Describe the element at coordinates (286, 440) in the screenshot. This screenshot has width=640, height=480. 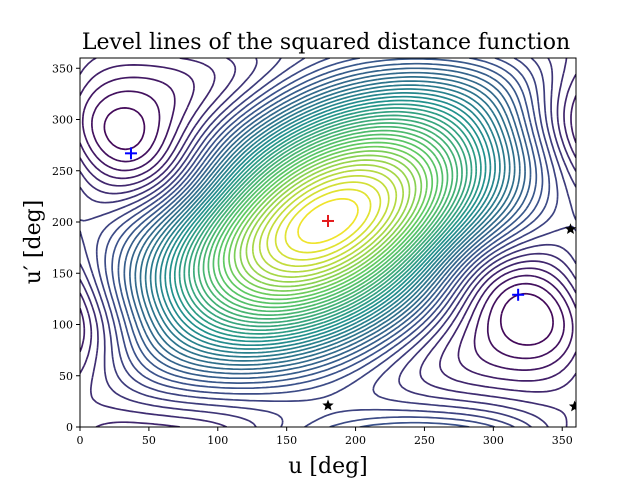
I see `x-tick-label: 150` at that location.